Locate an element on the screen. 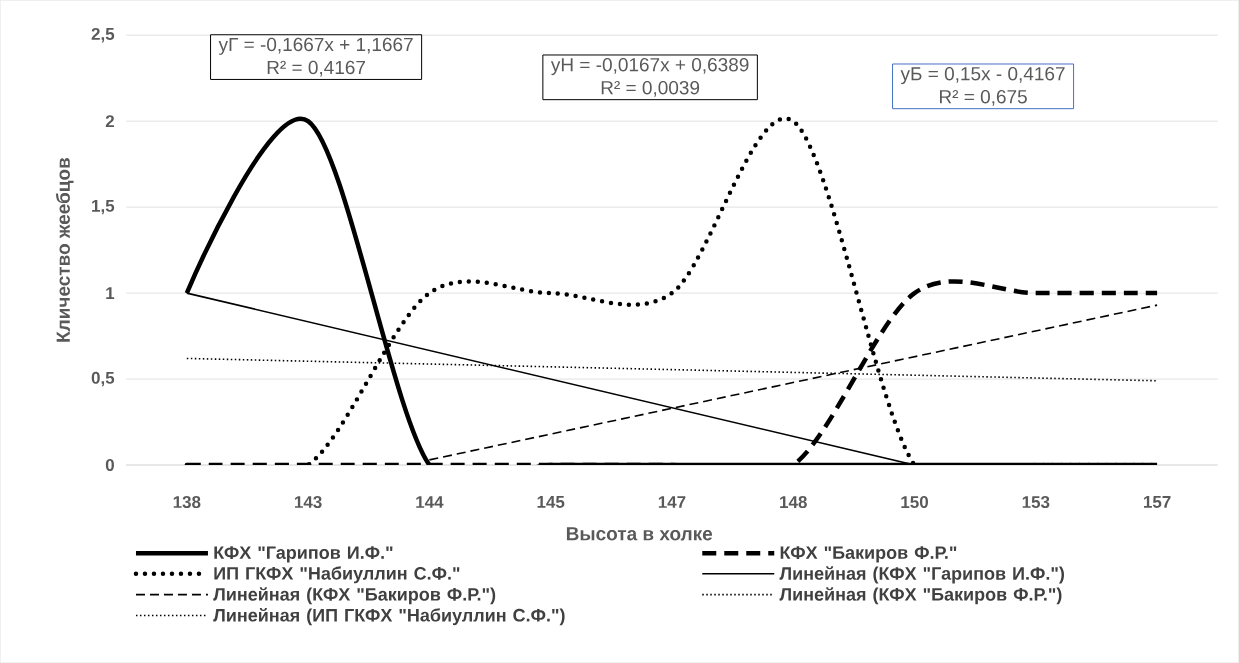 The height and width of the screenshot is (663, 1239). x-tick-label: 148 is located at coordinates (793, 501).